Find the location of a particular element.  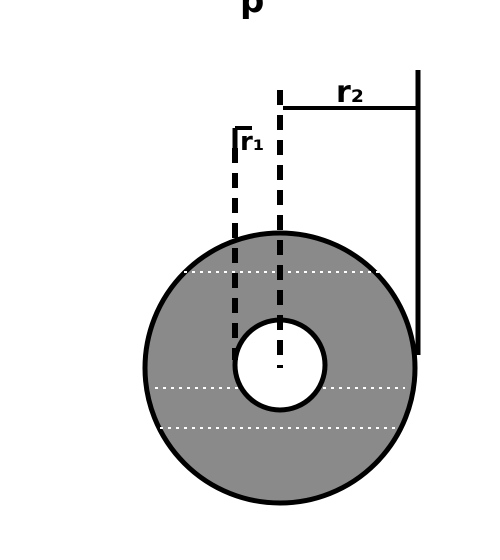

r2-label: r₂ is located at coordinates (350, 92).